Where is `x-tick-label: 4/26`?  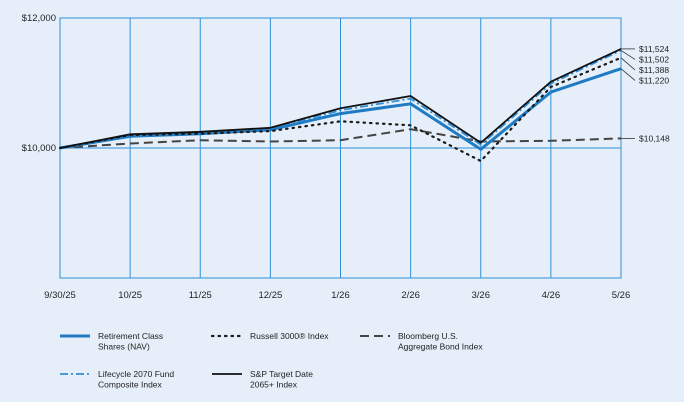
x-tick-label: 4/26 is located at coordinates (551, 295).